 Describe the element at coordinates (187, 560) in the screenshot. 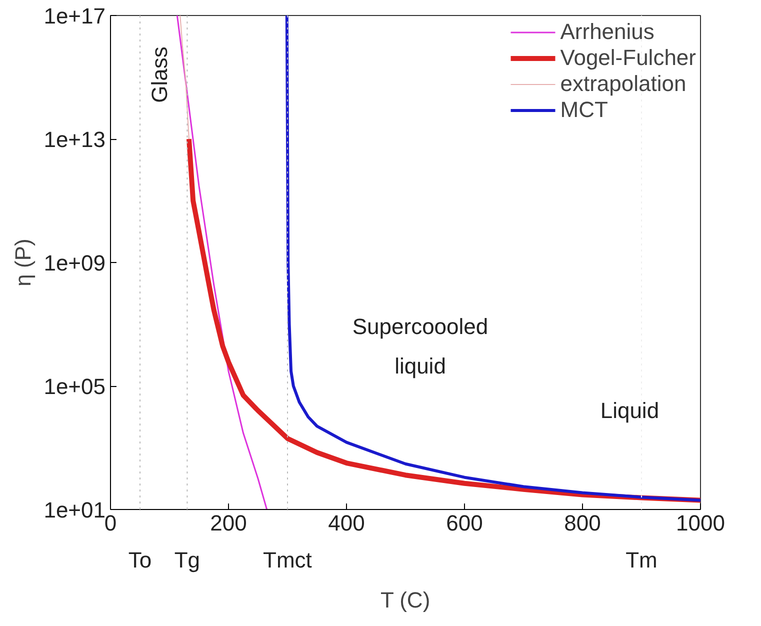

I see `ref-line-label: Tg` at that location.